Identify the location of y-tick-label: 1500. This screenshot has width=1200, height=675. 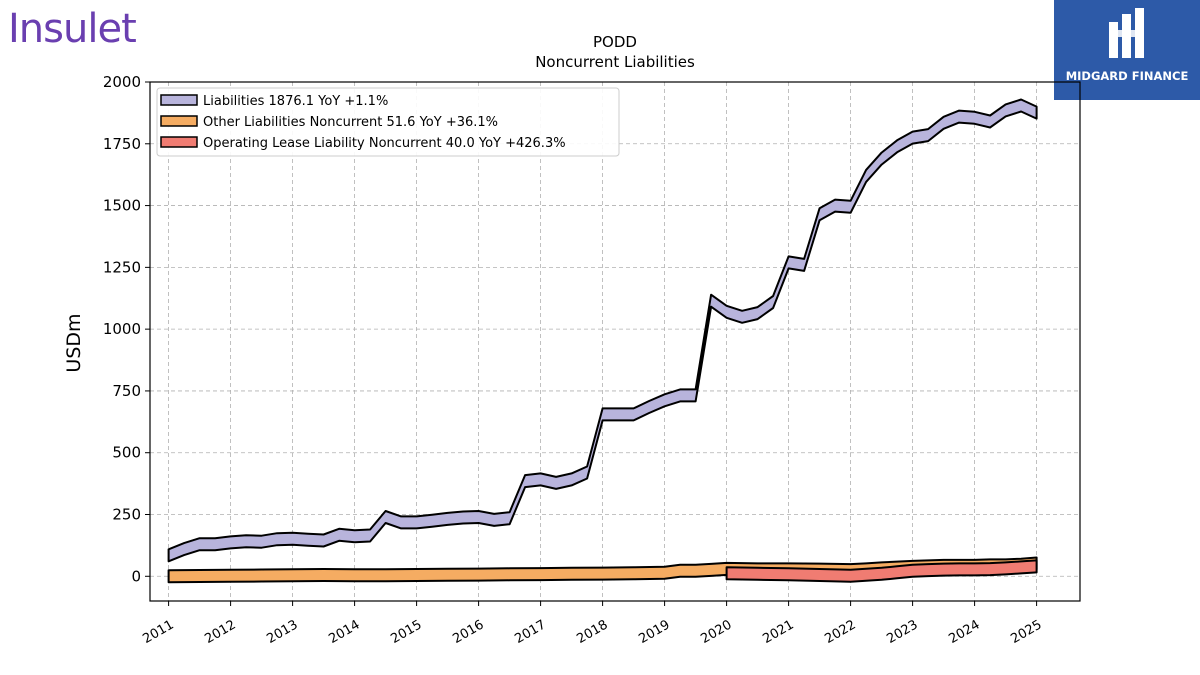
(122, 206).